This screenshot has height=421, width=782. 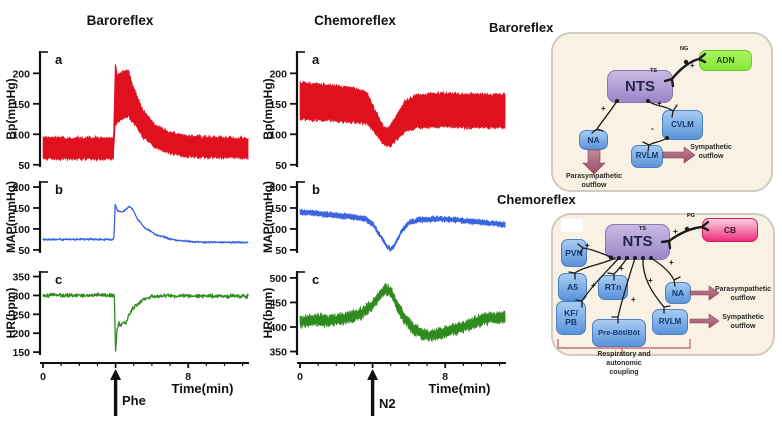 What do you see at coordinates (120, 20) in the screenshot?
I see `baroreflex-traces-title: Baroreflex` at bounding box center [120, 20].